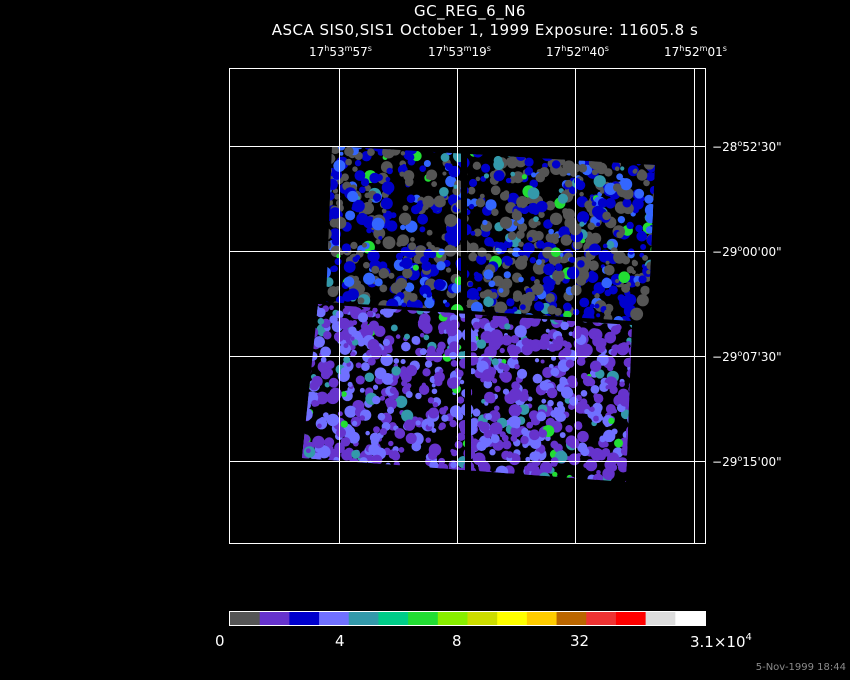 The height and width of the screenshot is (680, 850). Describe the element at coordinates (459, 51) in the screenshot. I see `ra-label-1: 17h53m19s` at that location.